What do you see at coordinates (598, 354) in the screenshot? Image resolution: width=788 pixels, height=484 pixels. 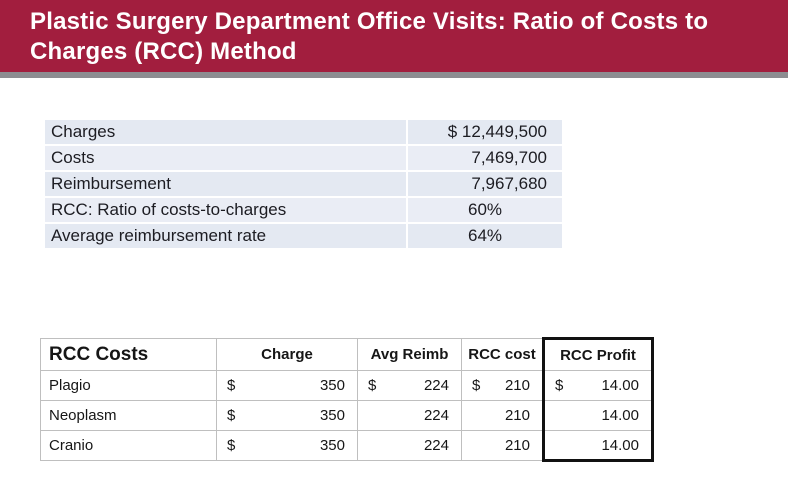 I see `column-header-rcc-profit: RCC Profit` at bounding box center [598, 354].